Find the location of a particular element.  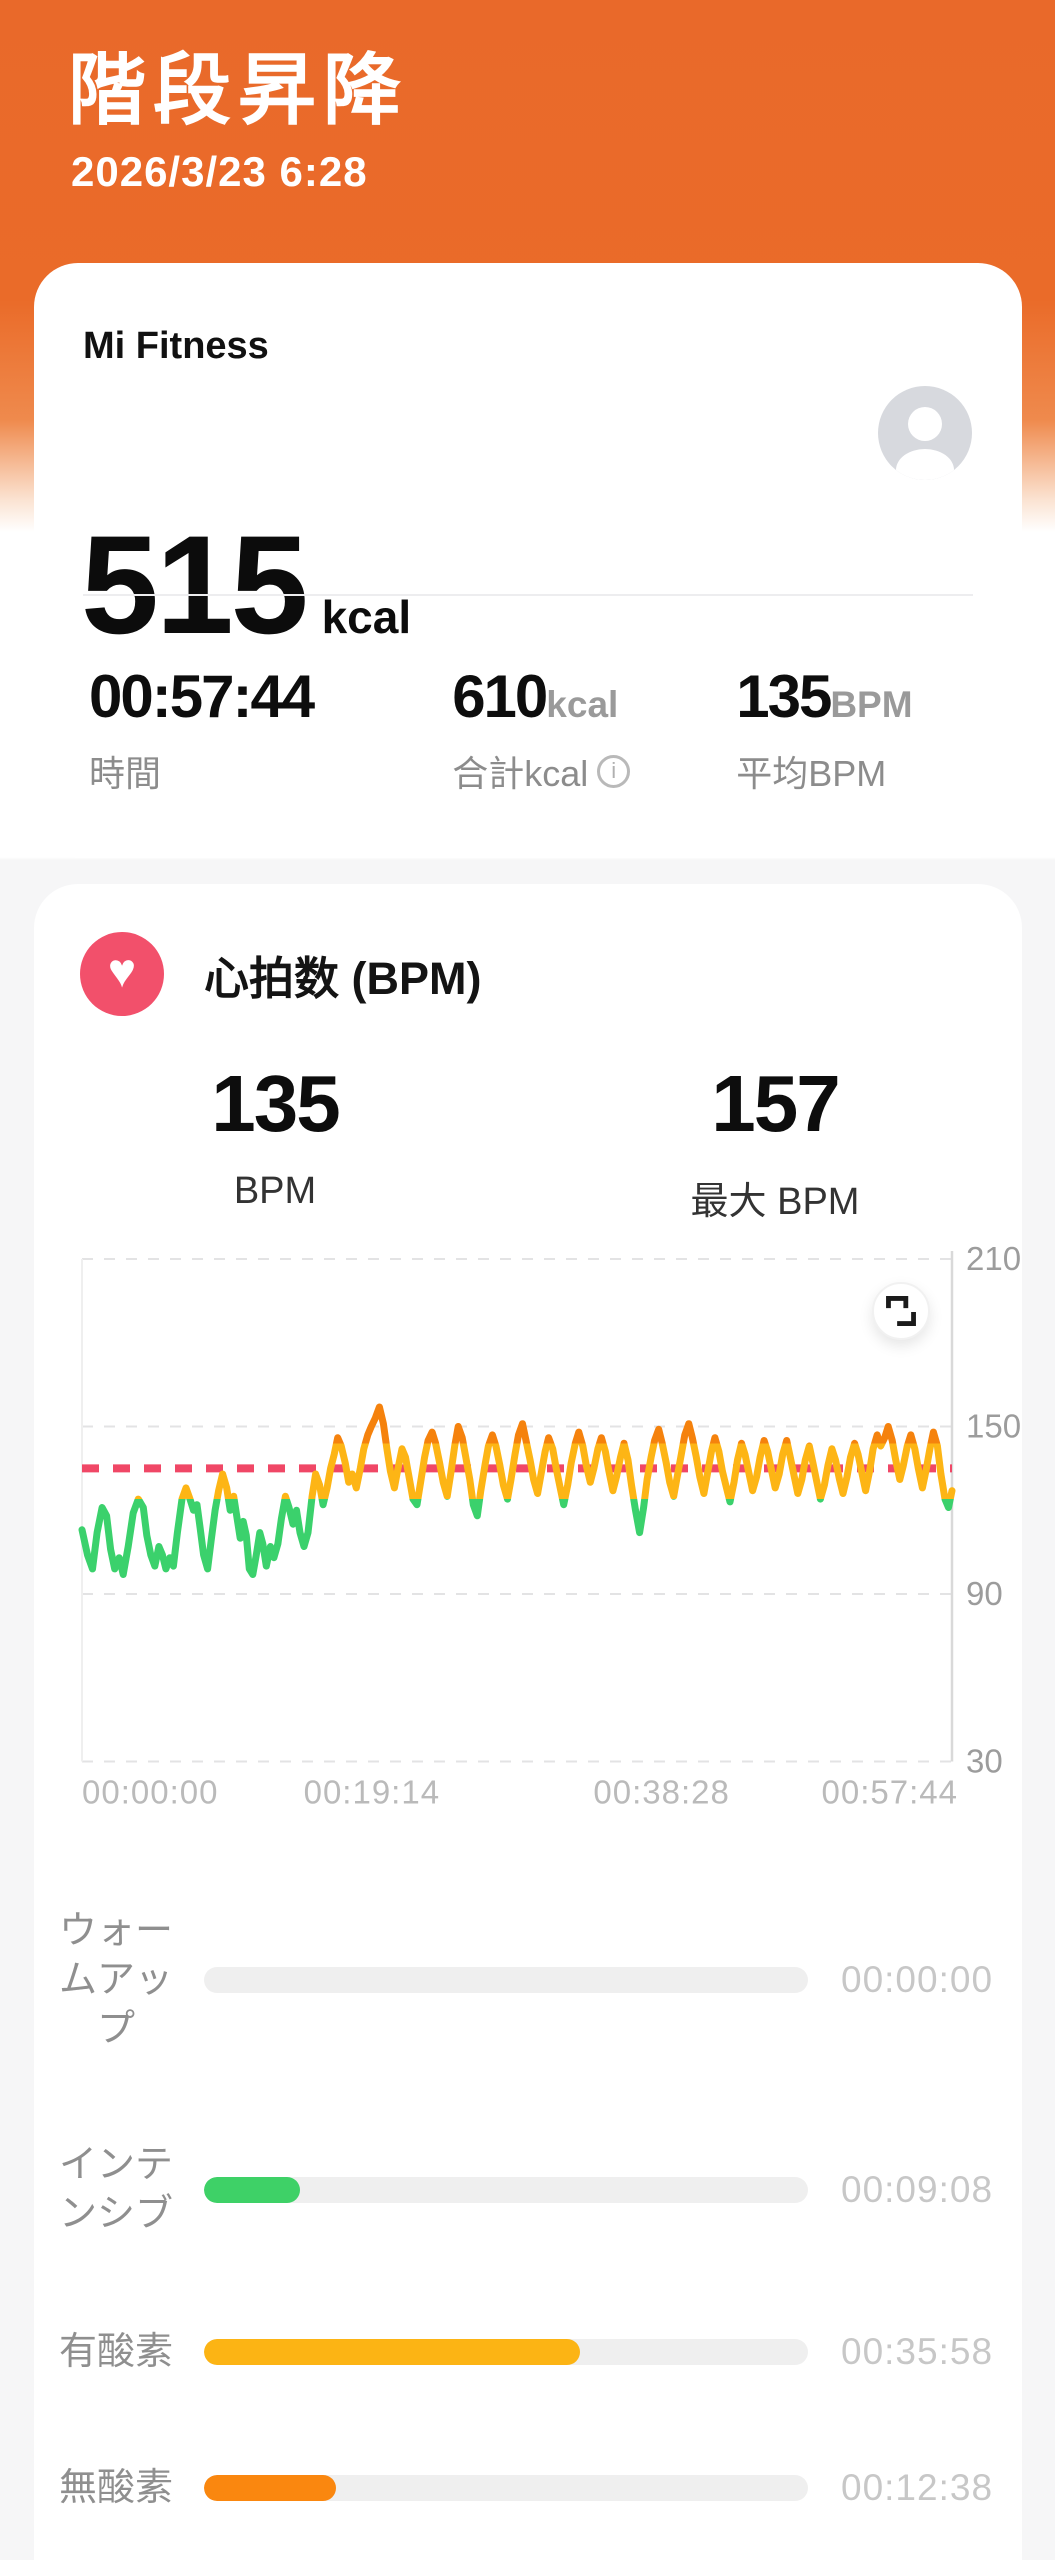

calories-value: 515 is located at coordinates (195, 584).